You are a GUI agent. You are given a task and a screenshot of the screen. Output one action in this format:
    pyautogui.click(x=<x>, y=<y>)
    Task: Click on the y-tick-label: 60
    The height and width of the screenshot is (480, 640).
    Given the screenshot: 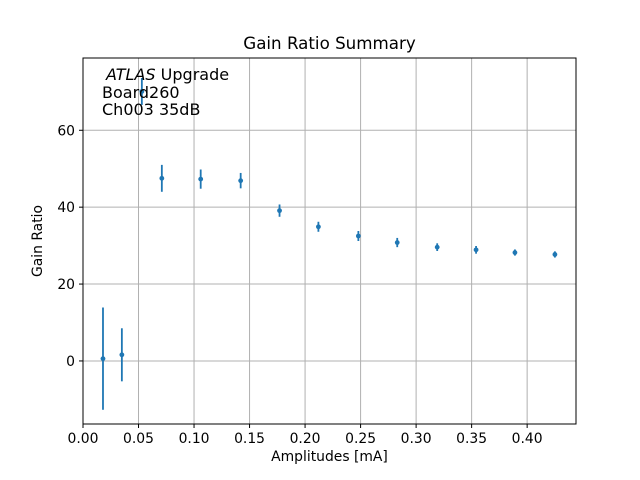 What is the action you would take?
    pyautogui.click(x=66, y=131)
    